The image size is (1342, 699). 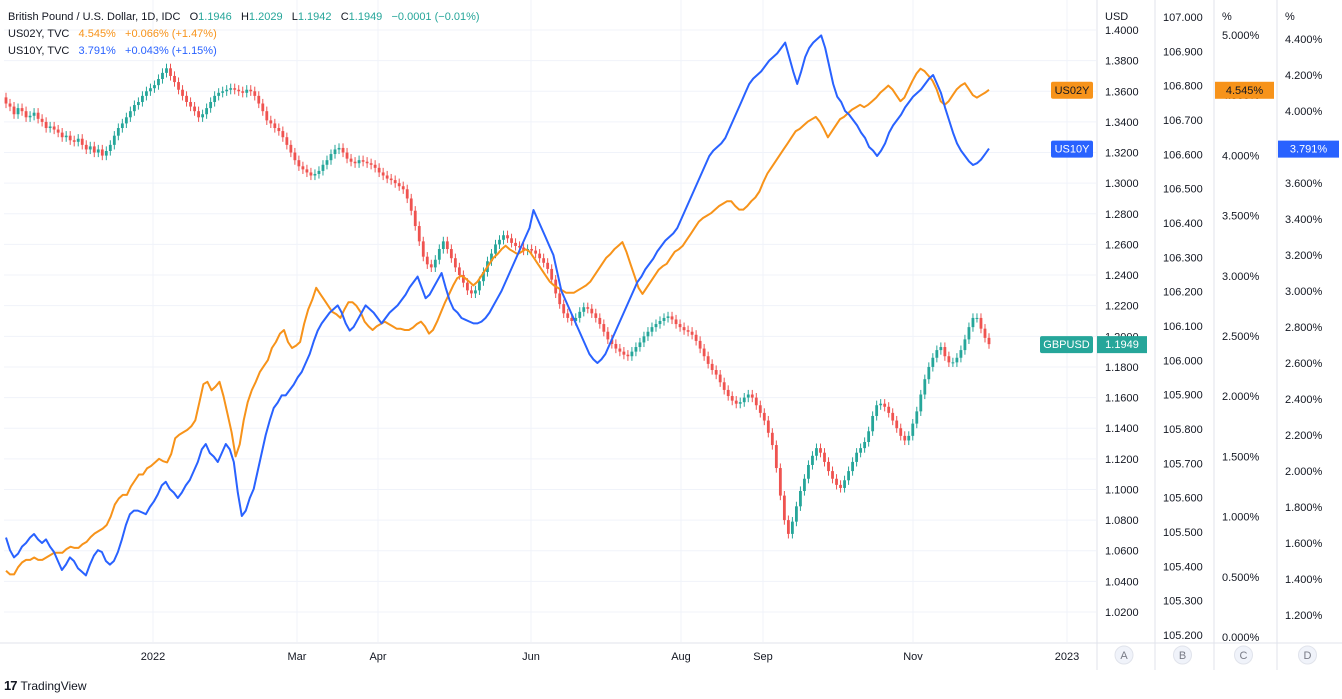 What do you see at coordinates (531, 657) in the screenshot?
I see `time-tick-label: Jun` at bounding box center [531, 657].